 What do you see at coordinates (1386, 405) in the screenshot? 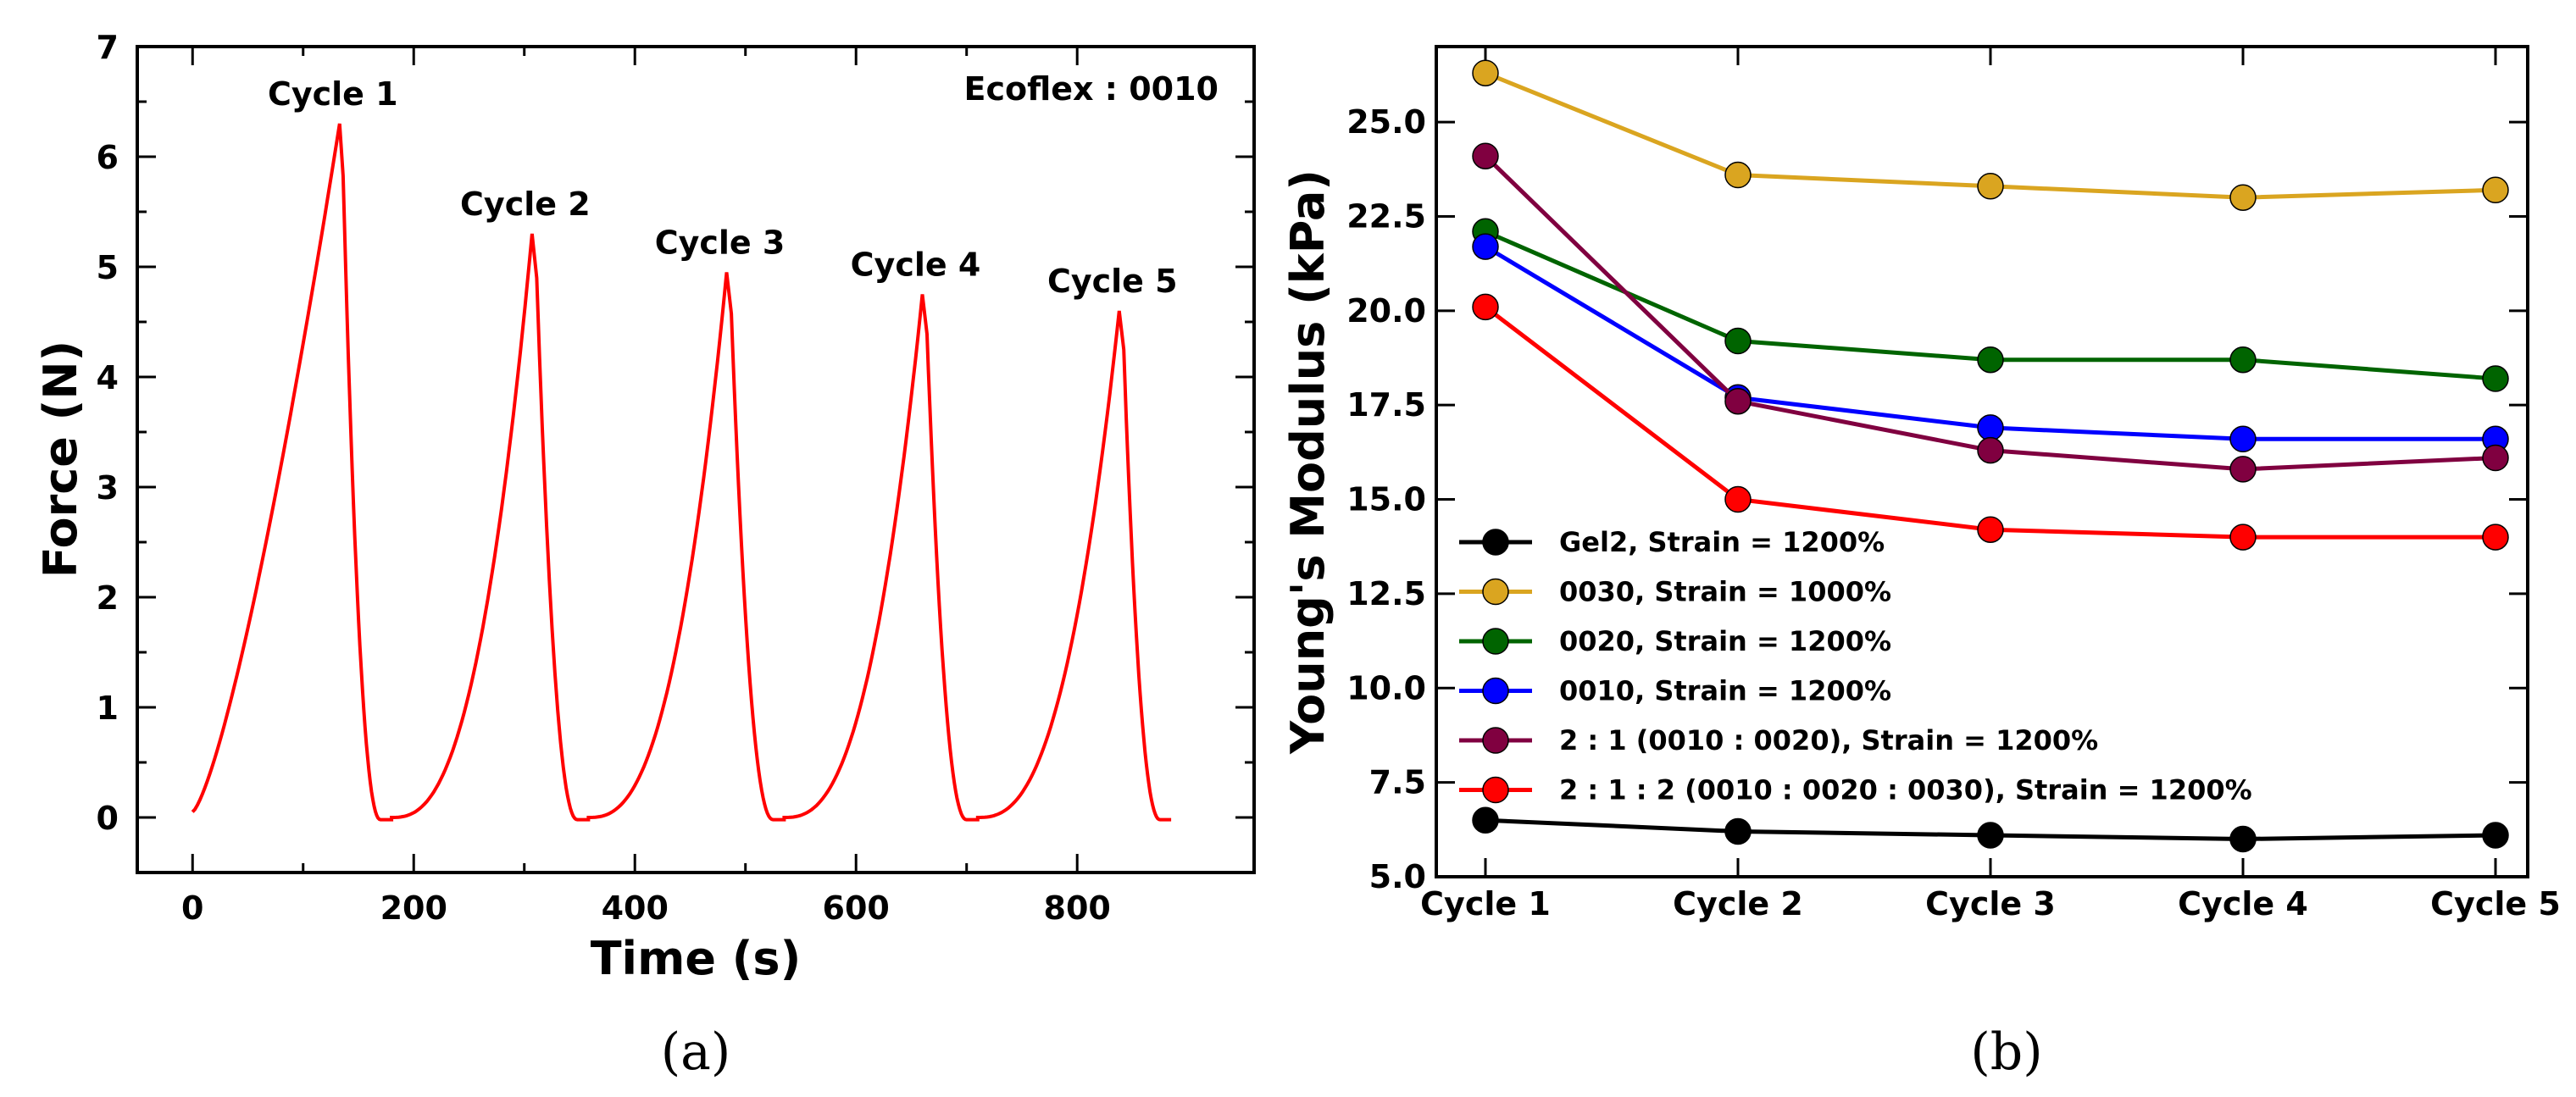
I see `y-tick-label-b: 17.5` at bounding box center [1386, 405].